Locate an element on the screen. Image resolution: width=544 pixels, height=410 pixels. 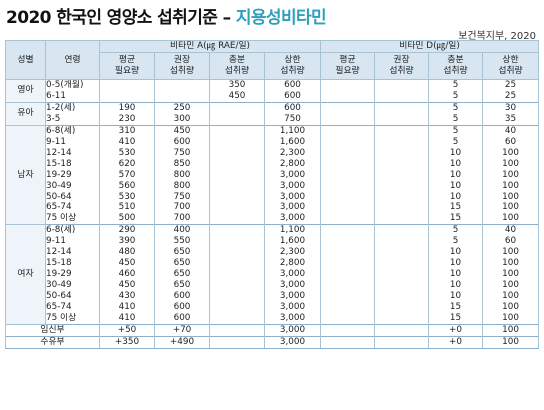
value-cell: 2,800 is located at coordinates (292, 164).